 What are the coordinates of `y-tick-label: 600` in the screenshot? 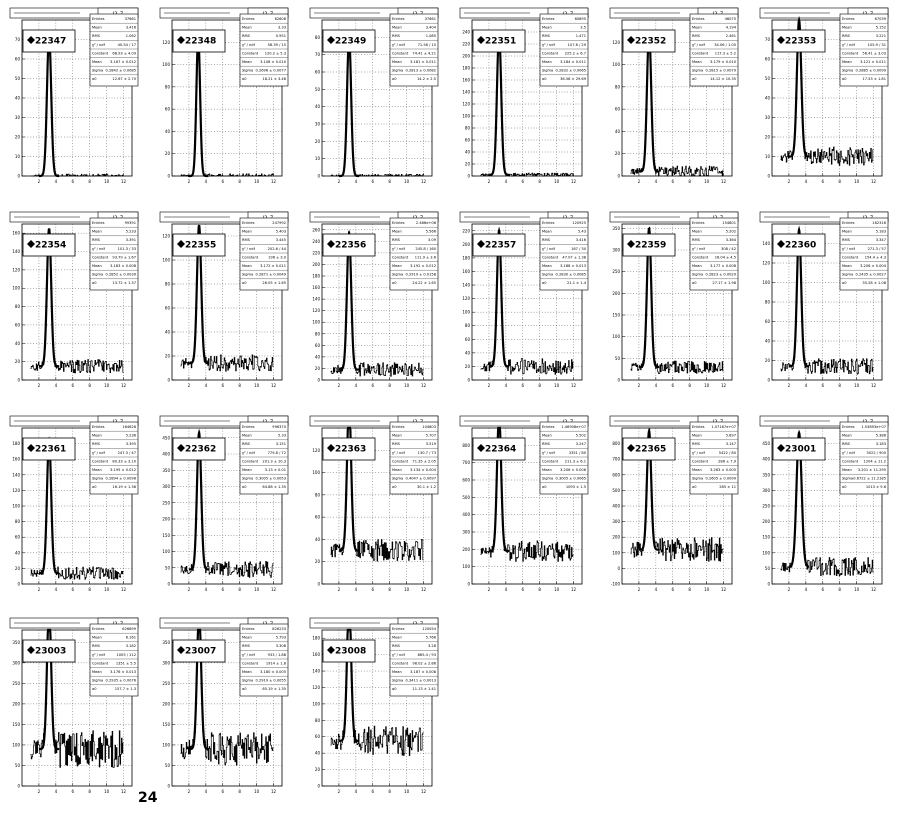 It's located at (616, 474).